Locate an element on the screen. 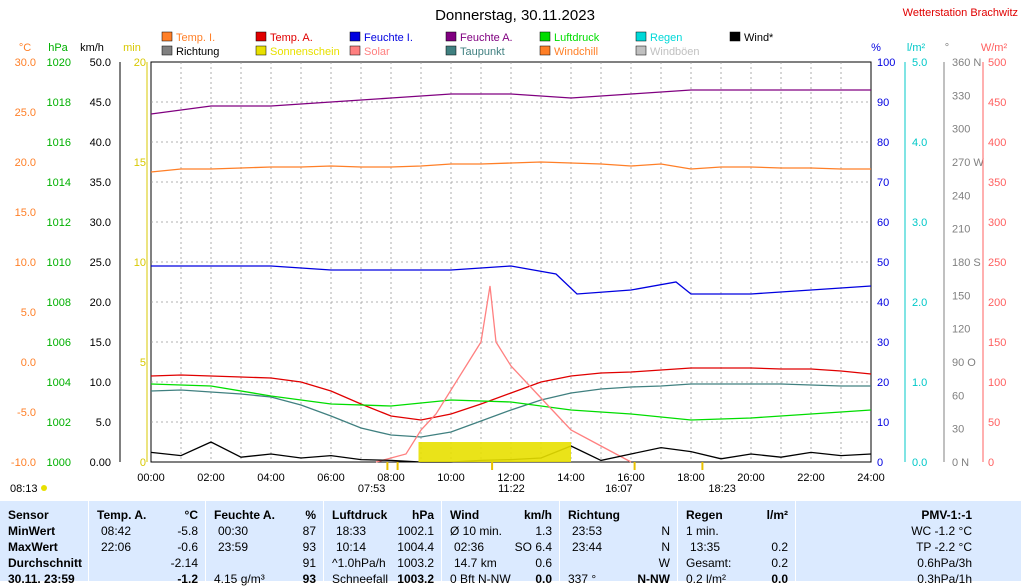 This screenshot has height=587, width=1021. time-tick-10: 20:00 is located at coordinates (751, 478).